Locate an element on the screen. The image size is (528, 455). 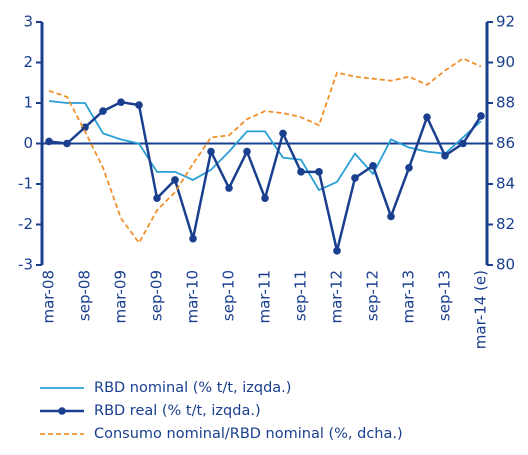
x-tick-label: sep-09 is located at coordinates (157, 295).